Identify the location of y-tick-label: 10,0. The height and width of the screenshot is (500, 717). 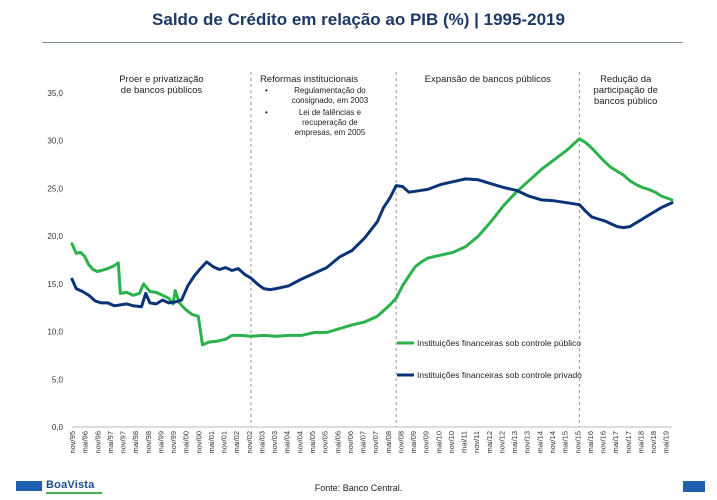
(55, 332).